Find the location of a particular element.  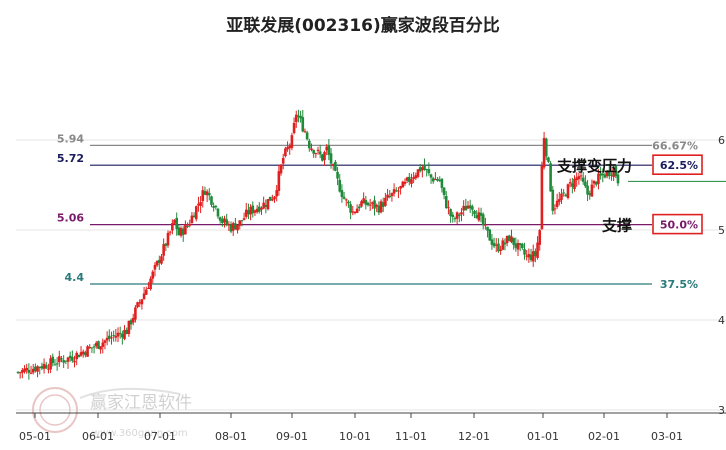

y-tick-label: 6 is located at coordinates (721, 140).